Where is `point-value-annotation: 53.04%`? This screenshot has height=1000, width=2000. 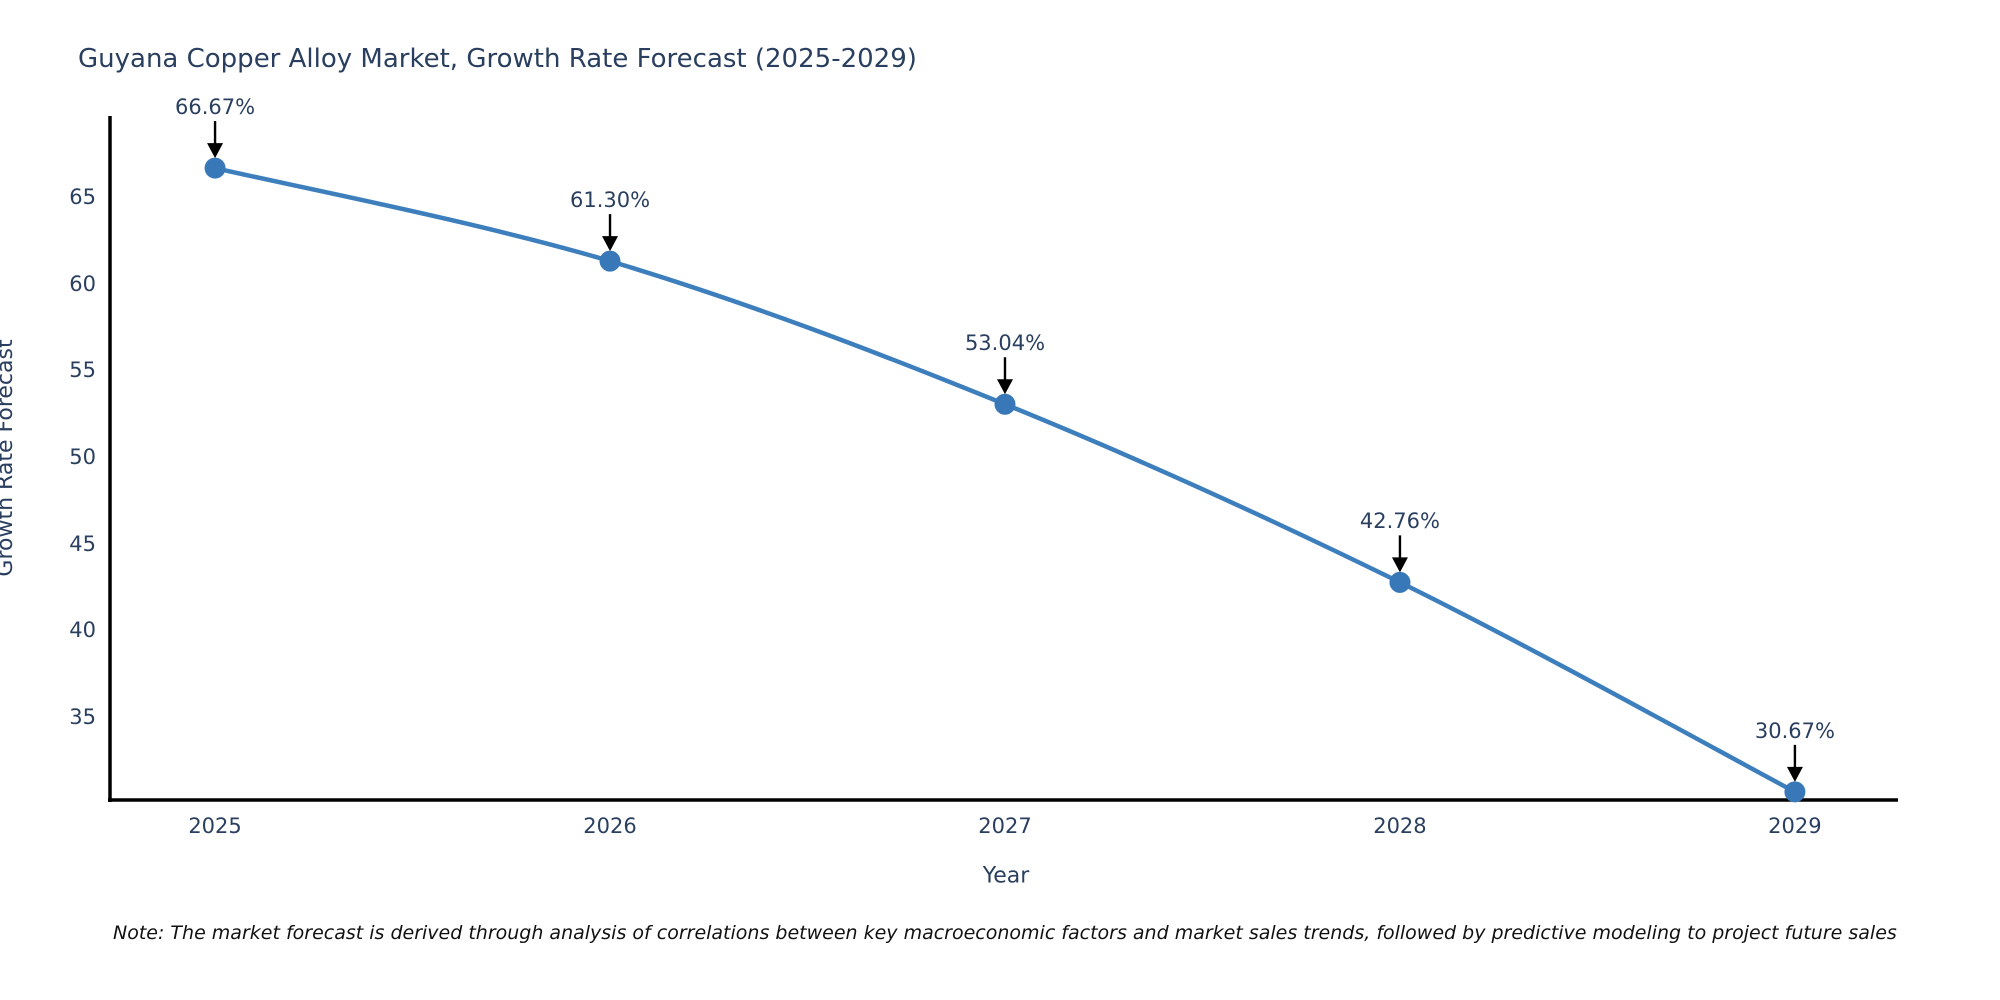
point-value-annotation: 53.04% is located at coordinates (1005, 343).